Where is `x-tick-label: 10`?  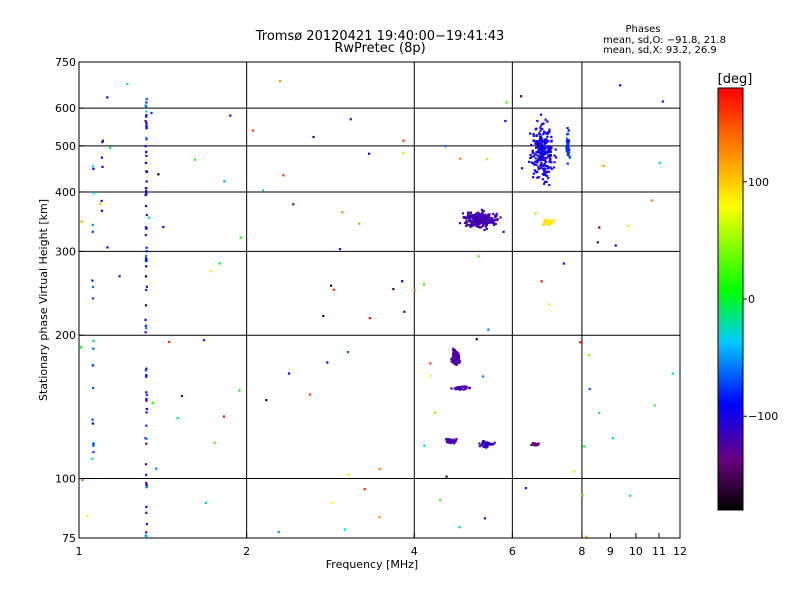 x-tick-label: 10 is located at coordinates (636, 551).